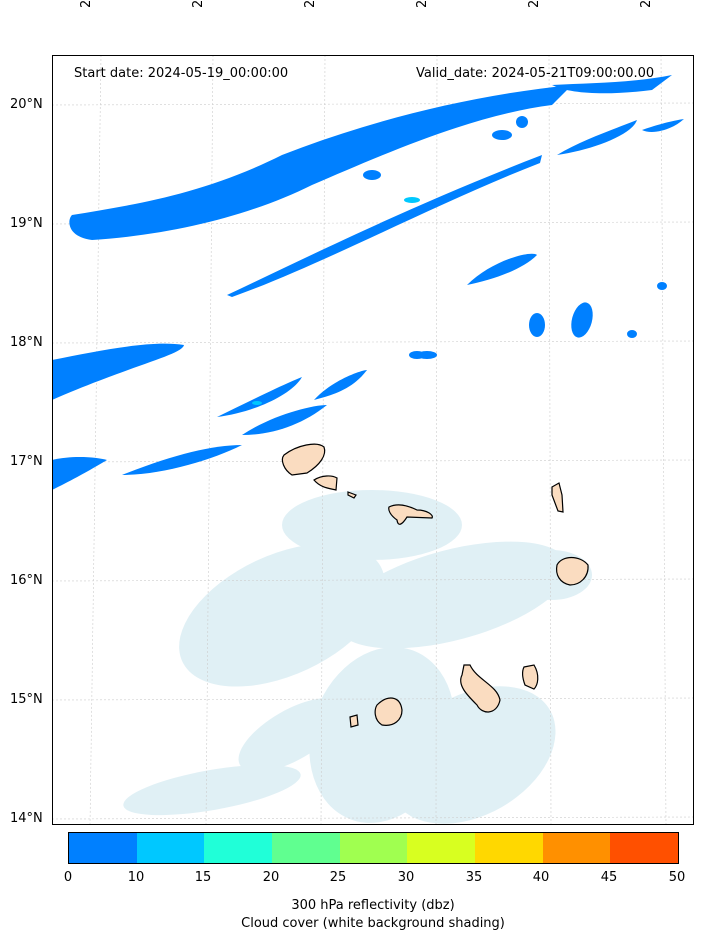 This screenshot has height=942, width=703. What do you see at coordinates (541, 877) in the screenshot?
I see `colorbar-tick: 40` at bounding box center [541, 877].